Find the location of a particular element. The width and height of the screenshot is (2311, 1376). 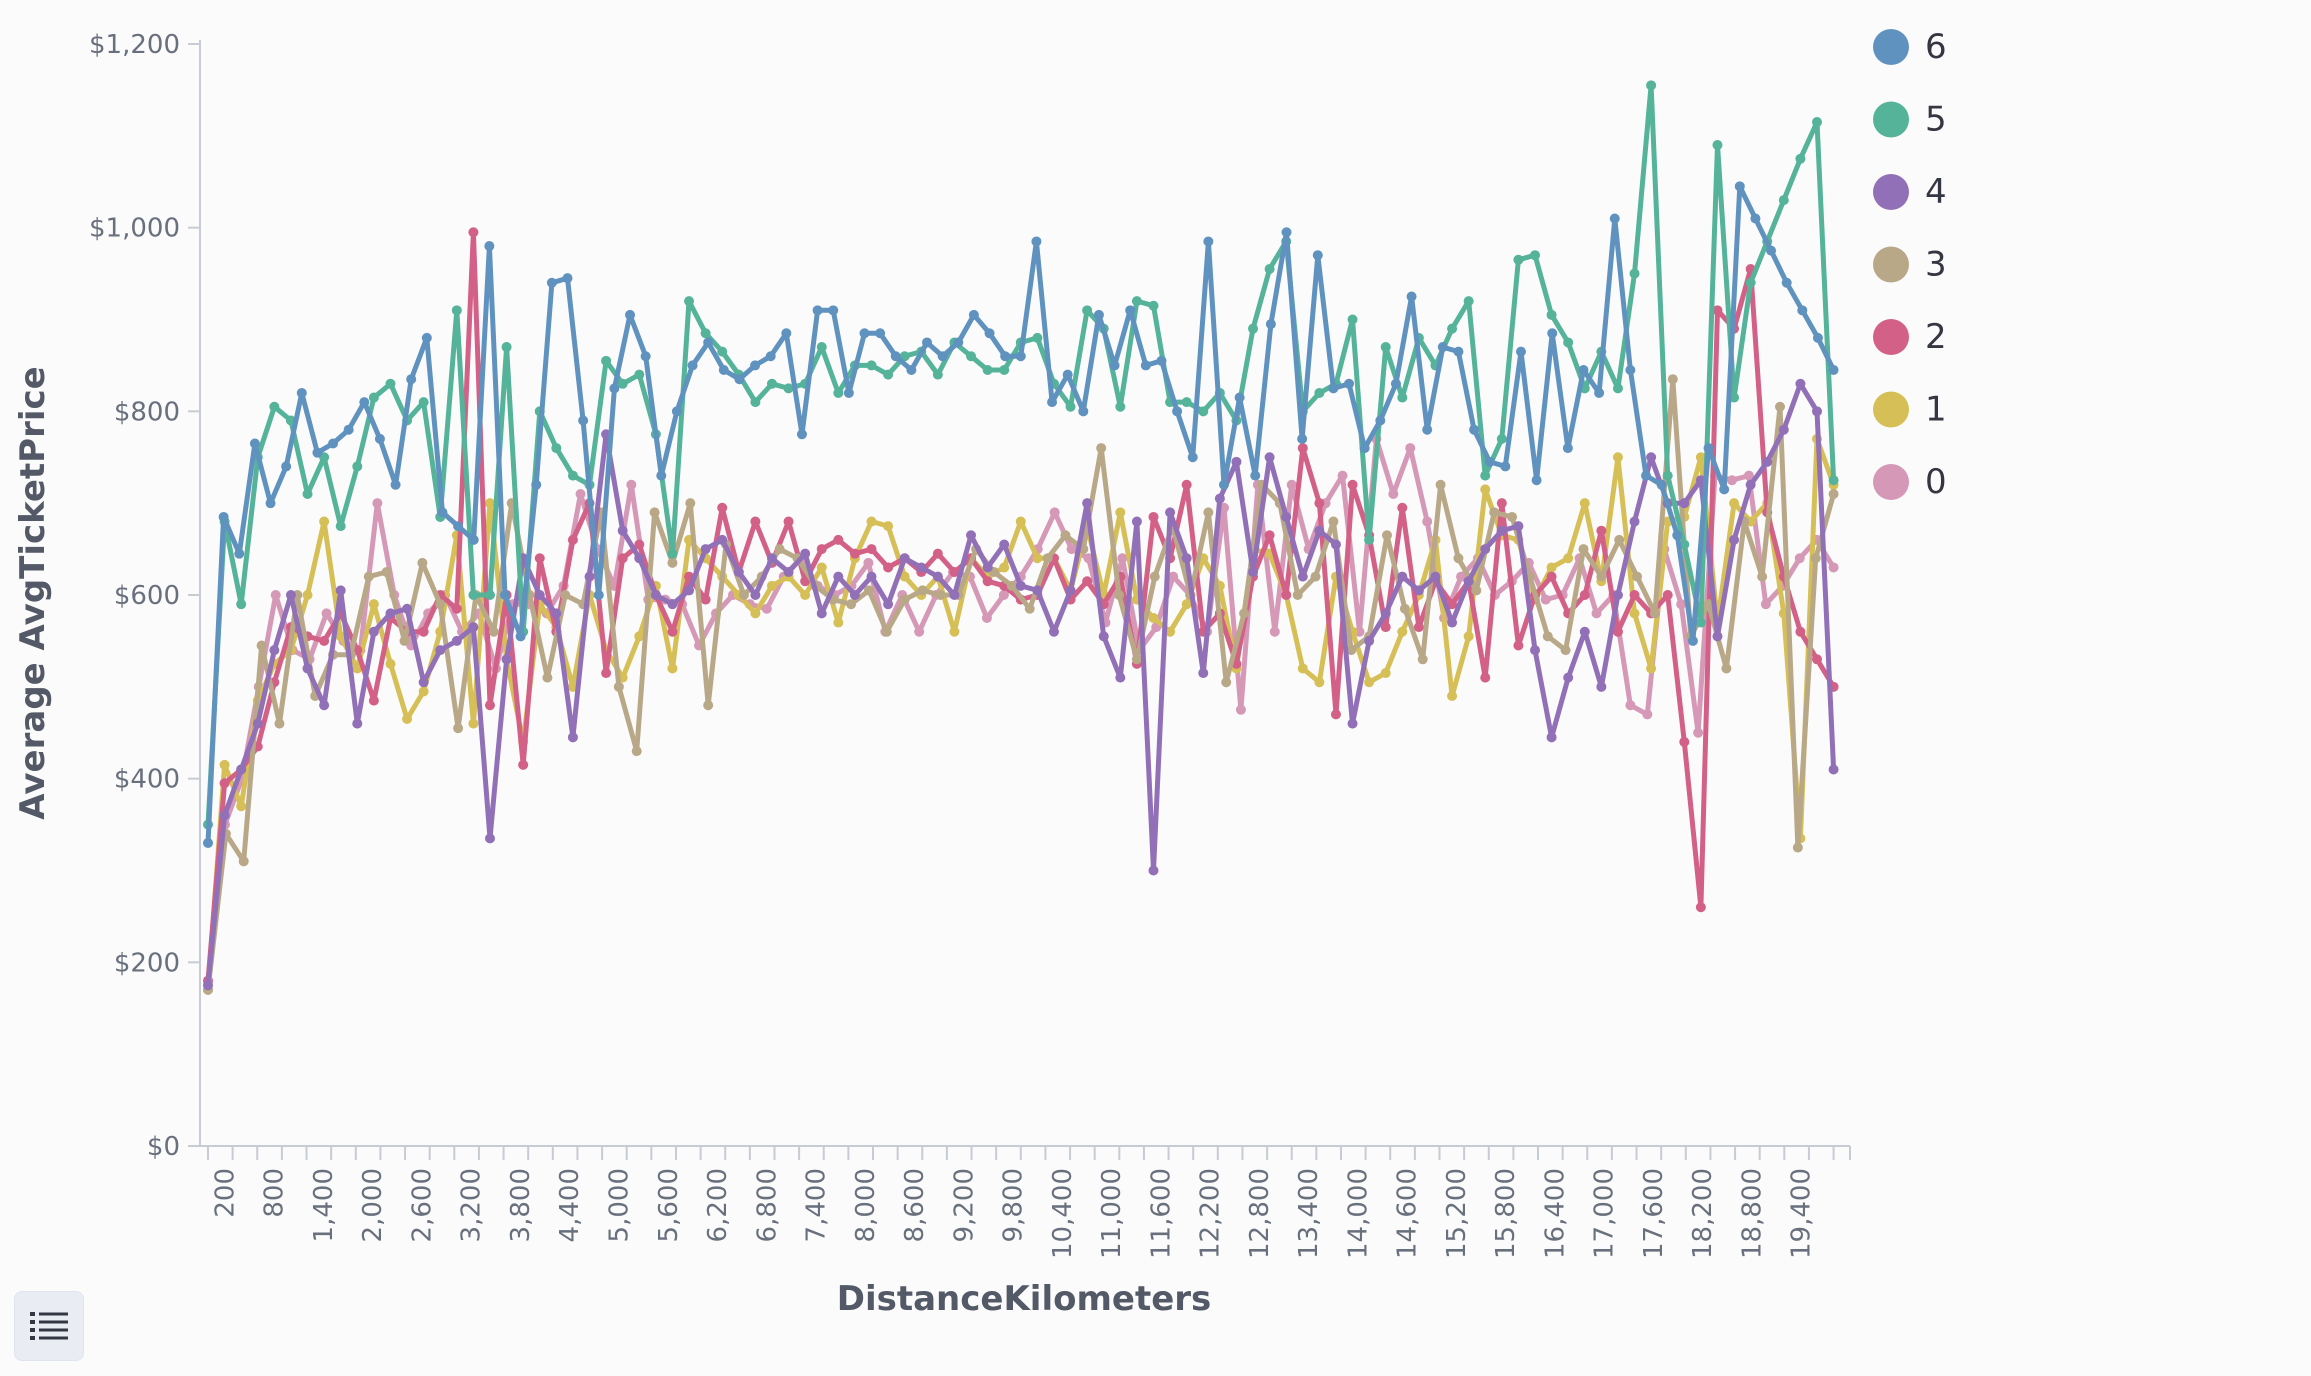

legend-toggle-button is located at coordinates (49, 1326).